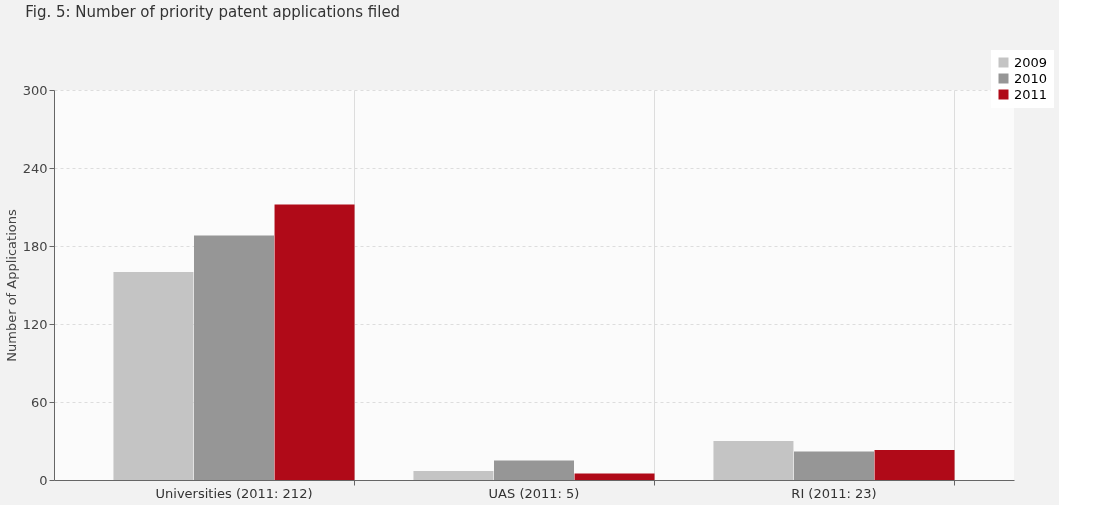 The image size is (1117, 518). What do you see at coordinates (534, 493) in the screenshot?
I see `x-tick-label: UAS (2011: 5)` at bounding box center [534, 493].